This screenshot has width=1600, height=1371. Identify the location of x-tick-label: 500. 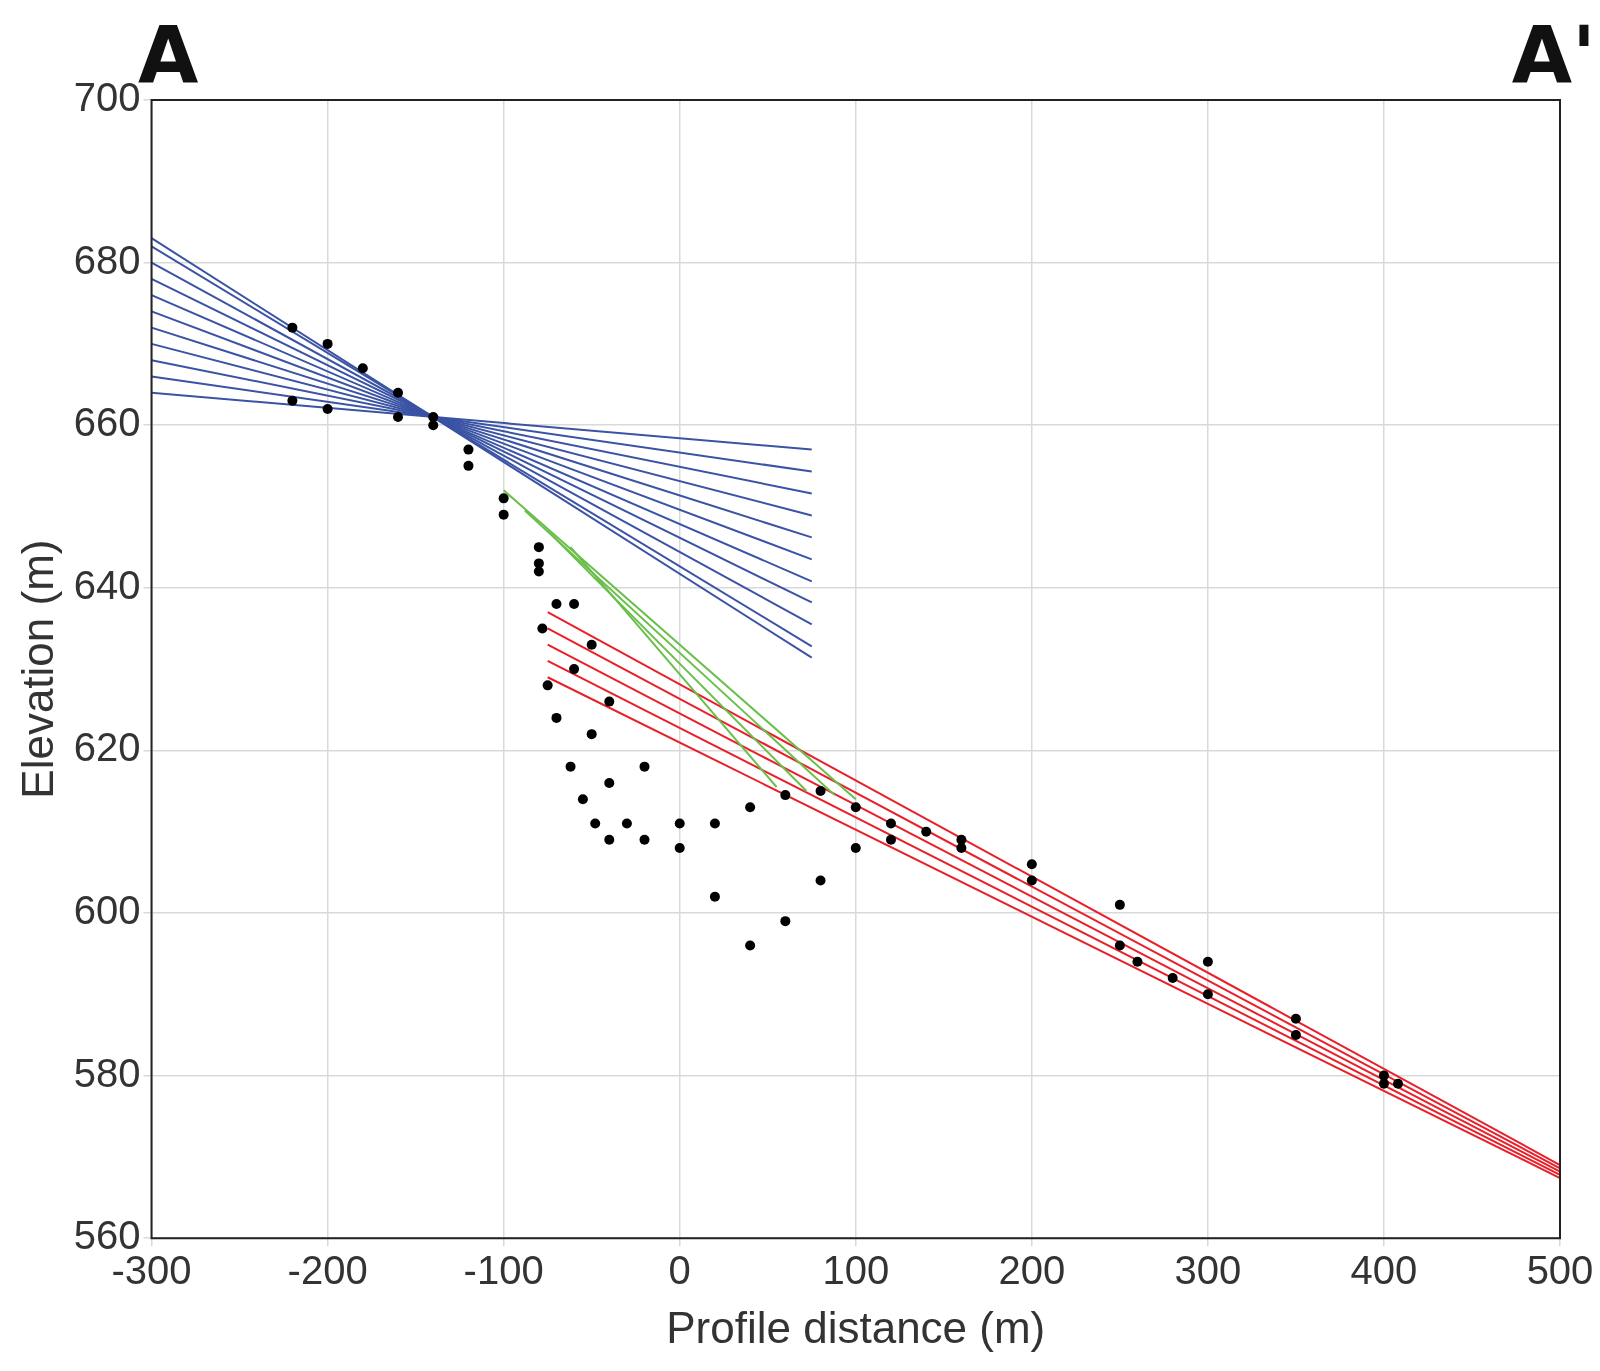
(1560, 1270).